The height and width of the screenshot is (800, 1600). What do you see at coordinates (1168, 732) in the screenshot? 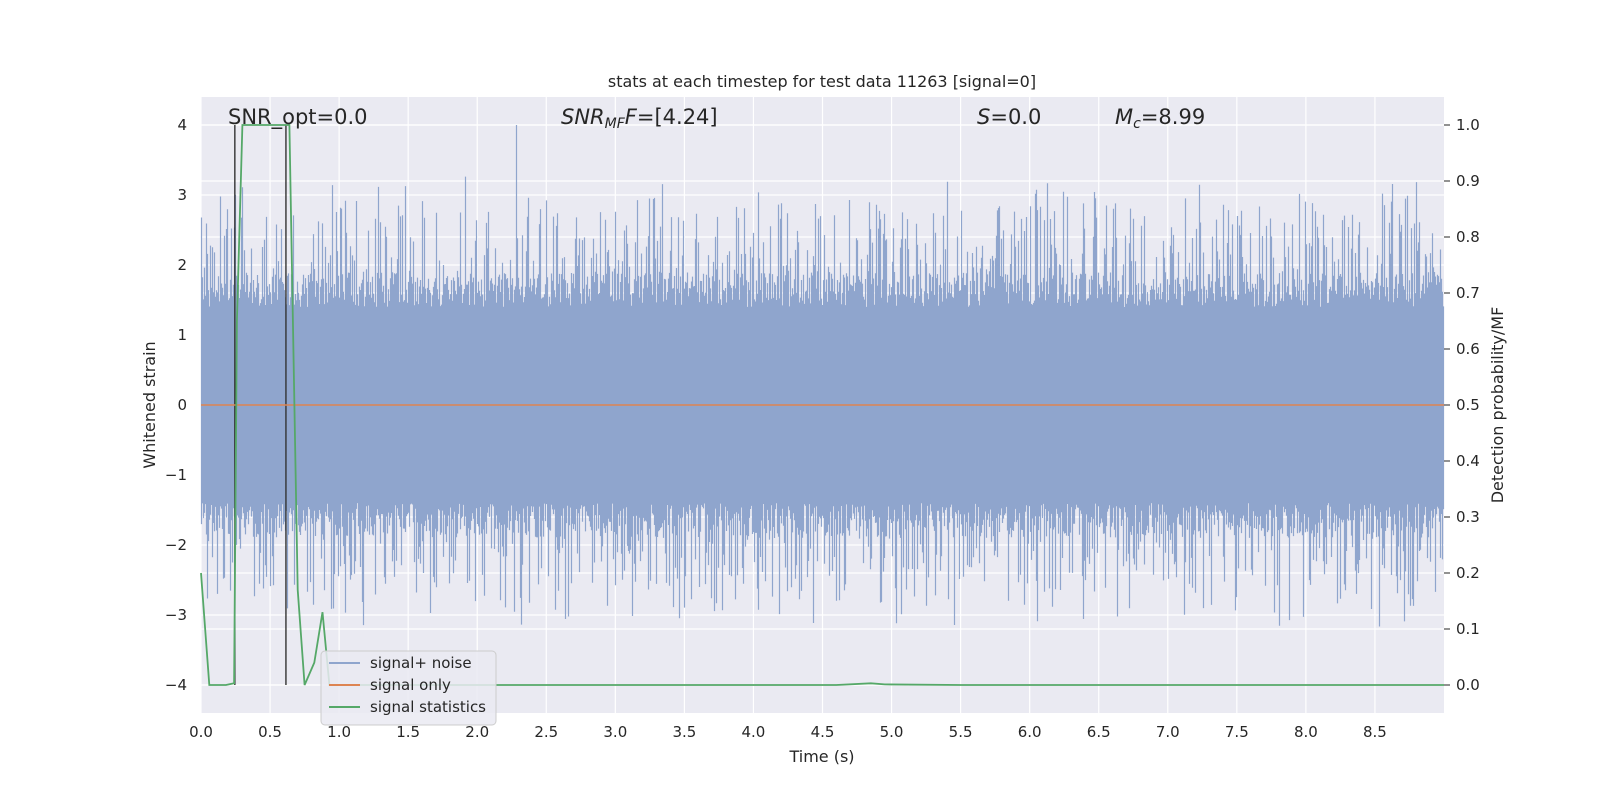
I see `x-tick-label: 7.0` at bounding box center [1168, 732].